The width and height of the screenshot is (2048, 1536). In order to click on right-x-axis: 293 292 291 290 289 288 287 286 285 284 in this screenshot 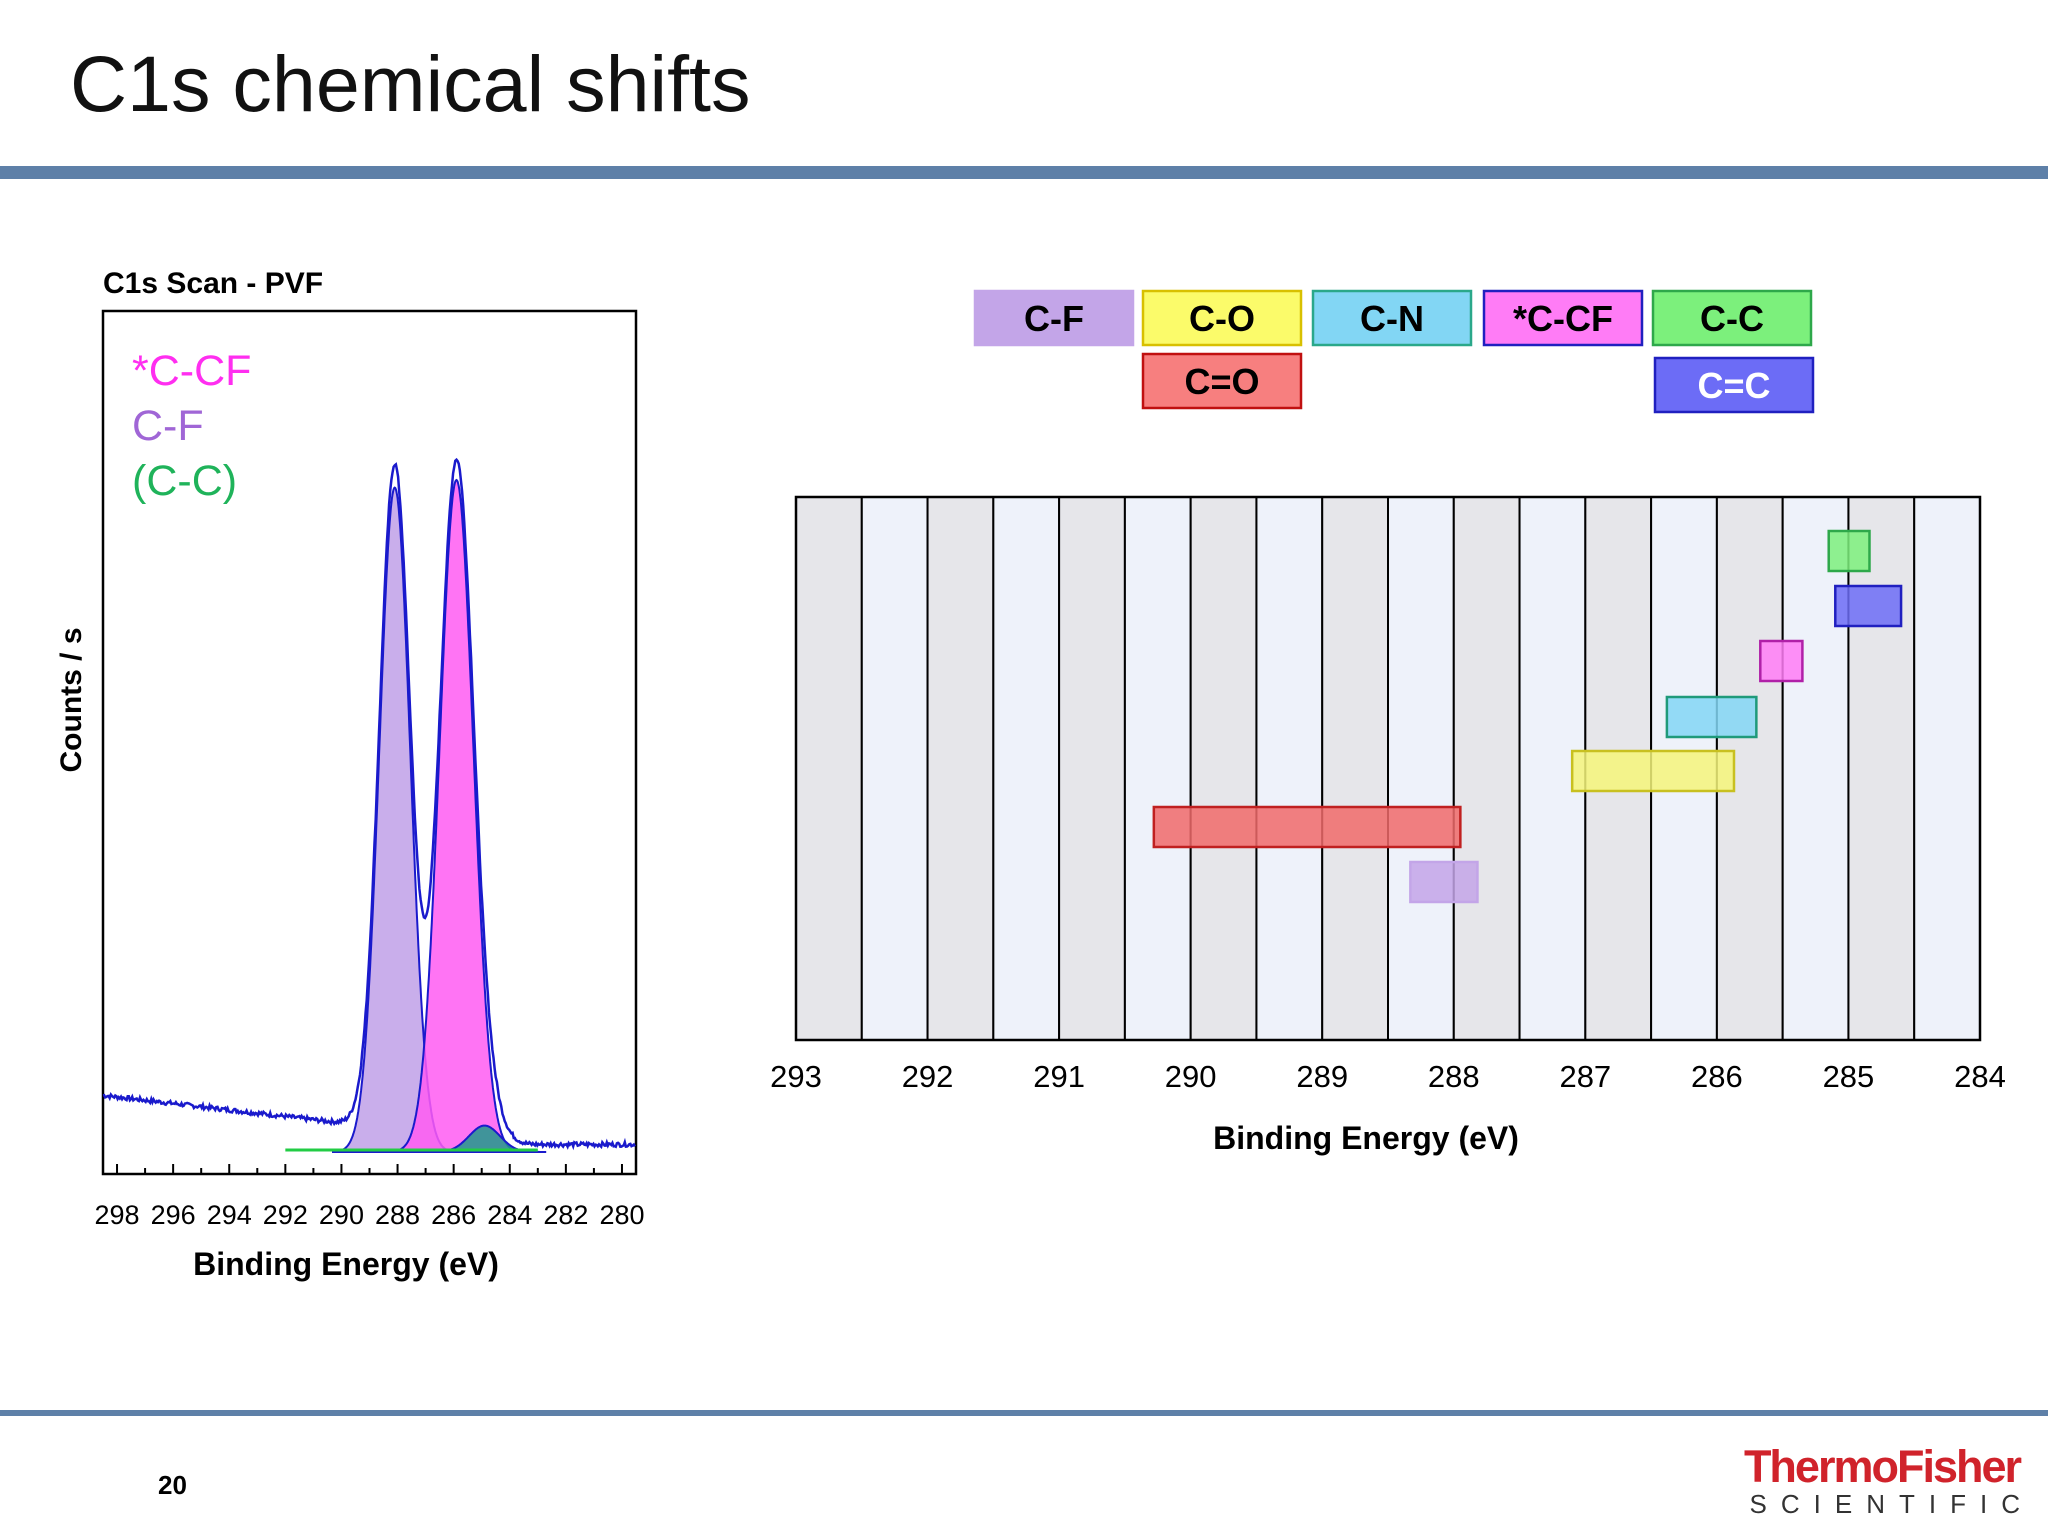, I will do `click(1388, 1076)`.